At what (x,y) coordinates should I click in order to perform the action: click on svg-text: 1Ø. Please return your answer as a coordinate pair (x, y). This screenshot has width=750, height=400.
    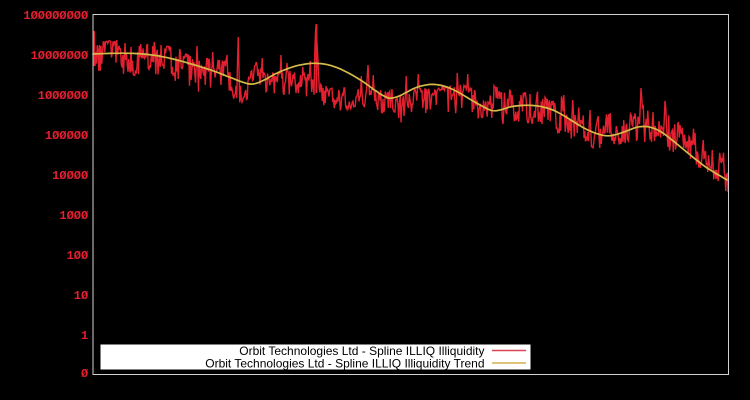
    Looking at the image, I should click on (81, 296).